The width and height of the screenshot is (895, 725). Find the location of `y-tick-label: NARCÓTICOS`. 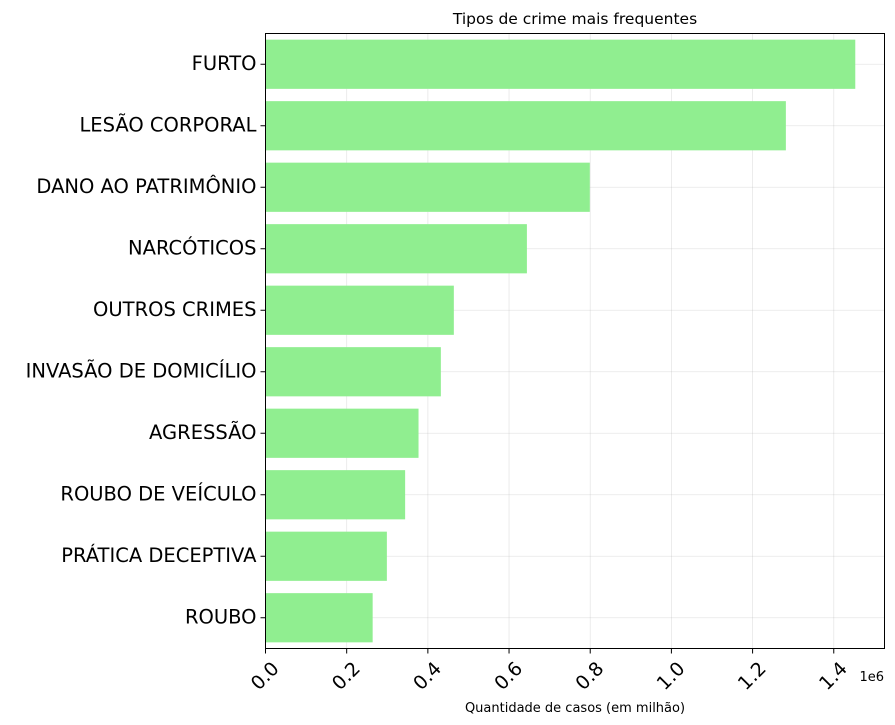

y-tick-label: NARCÓTICOS is located at coordinates (192, 247).